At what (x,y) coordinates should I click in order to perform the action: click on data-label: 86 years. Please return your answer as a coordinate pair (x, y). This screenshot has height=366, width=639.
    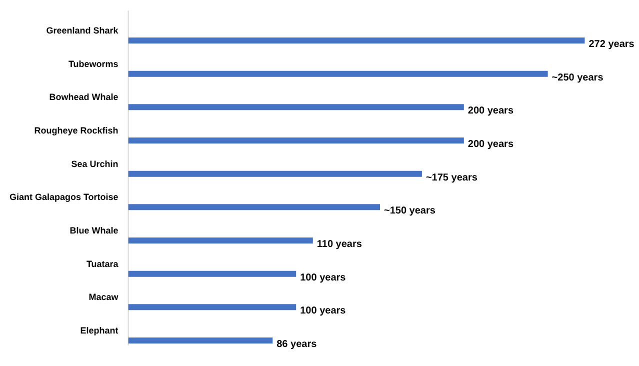
    Looking at the image, I should click on (297, 344).